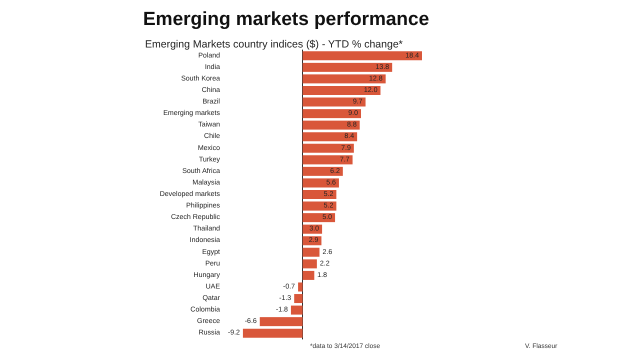  I want to click on chart-title: Emerging markets performance, so click(286, 19).